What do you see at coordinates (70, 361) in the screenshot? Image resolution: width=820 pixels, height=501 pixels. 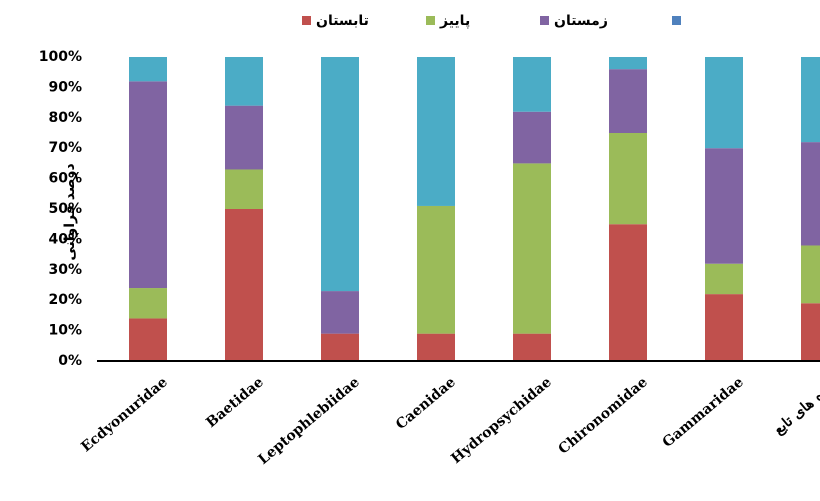 I see `y-tick-label: 0%` at bounding box center [70, 361].